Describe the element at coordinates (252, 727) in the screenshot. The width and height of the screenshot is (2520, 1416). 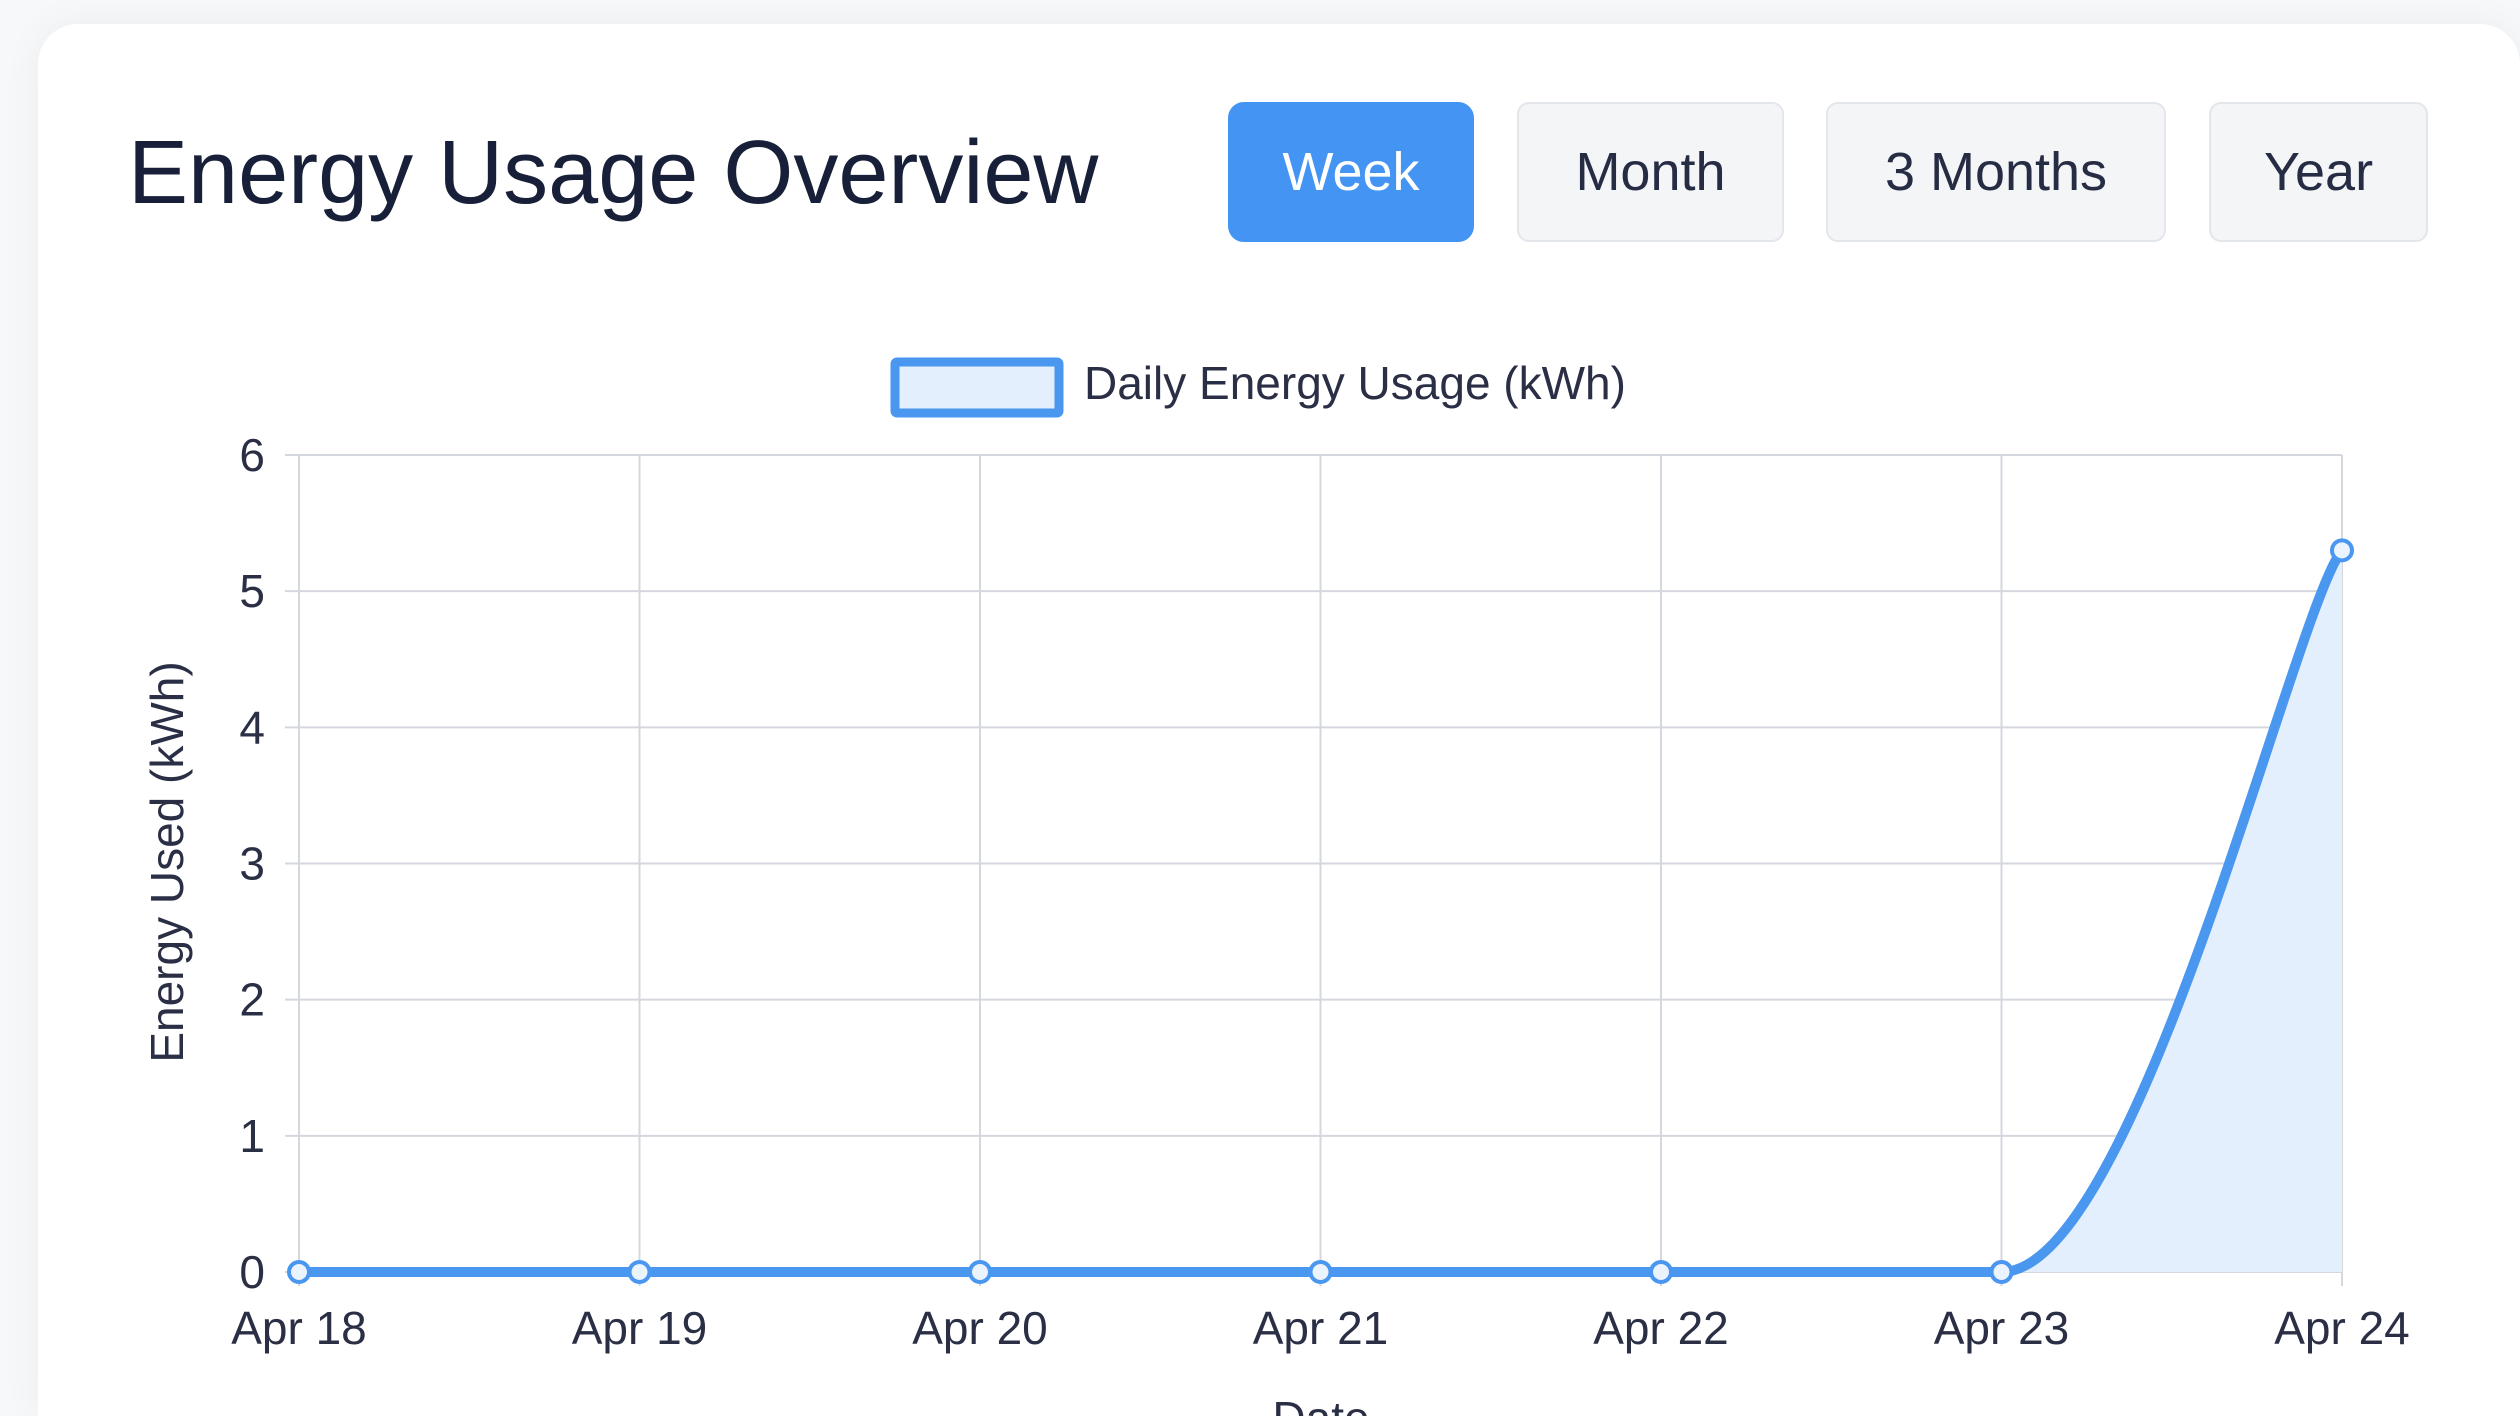
I see `y-tick-label: 4` at that location.